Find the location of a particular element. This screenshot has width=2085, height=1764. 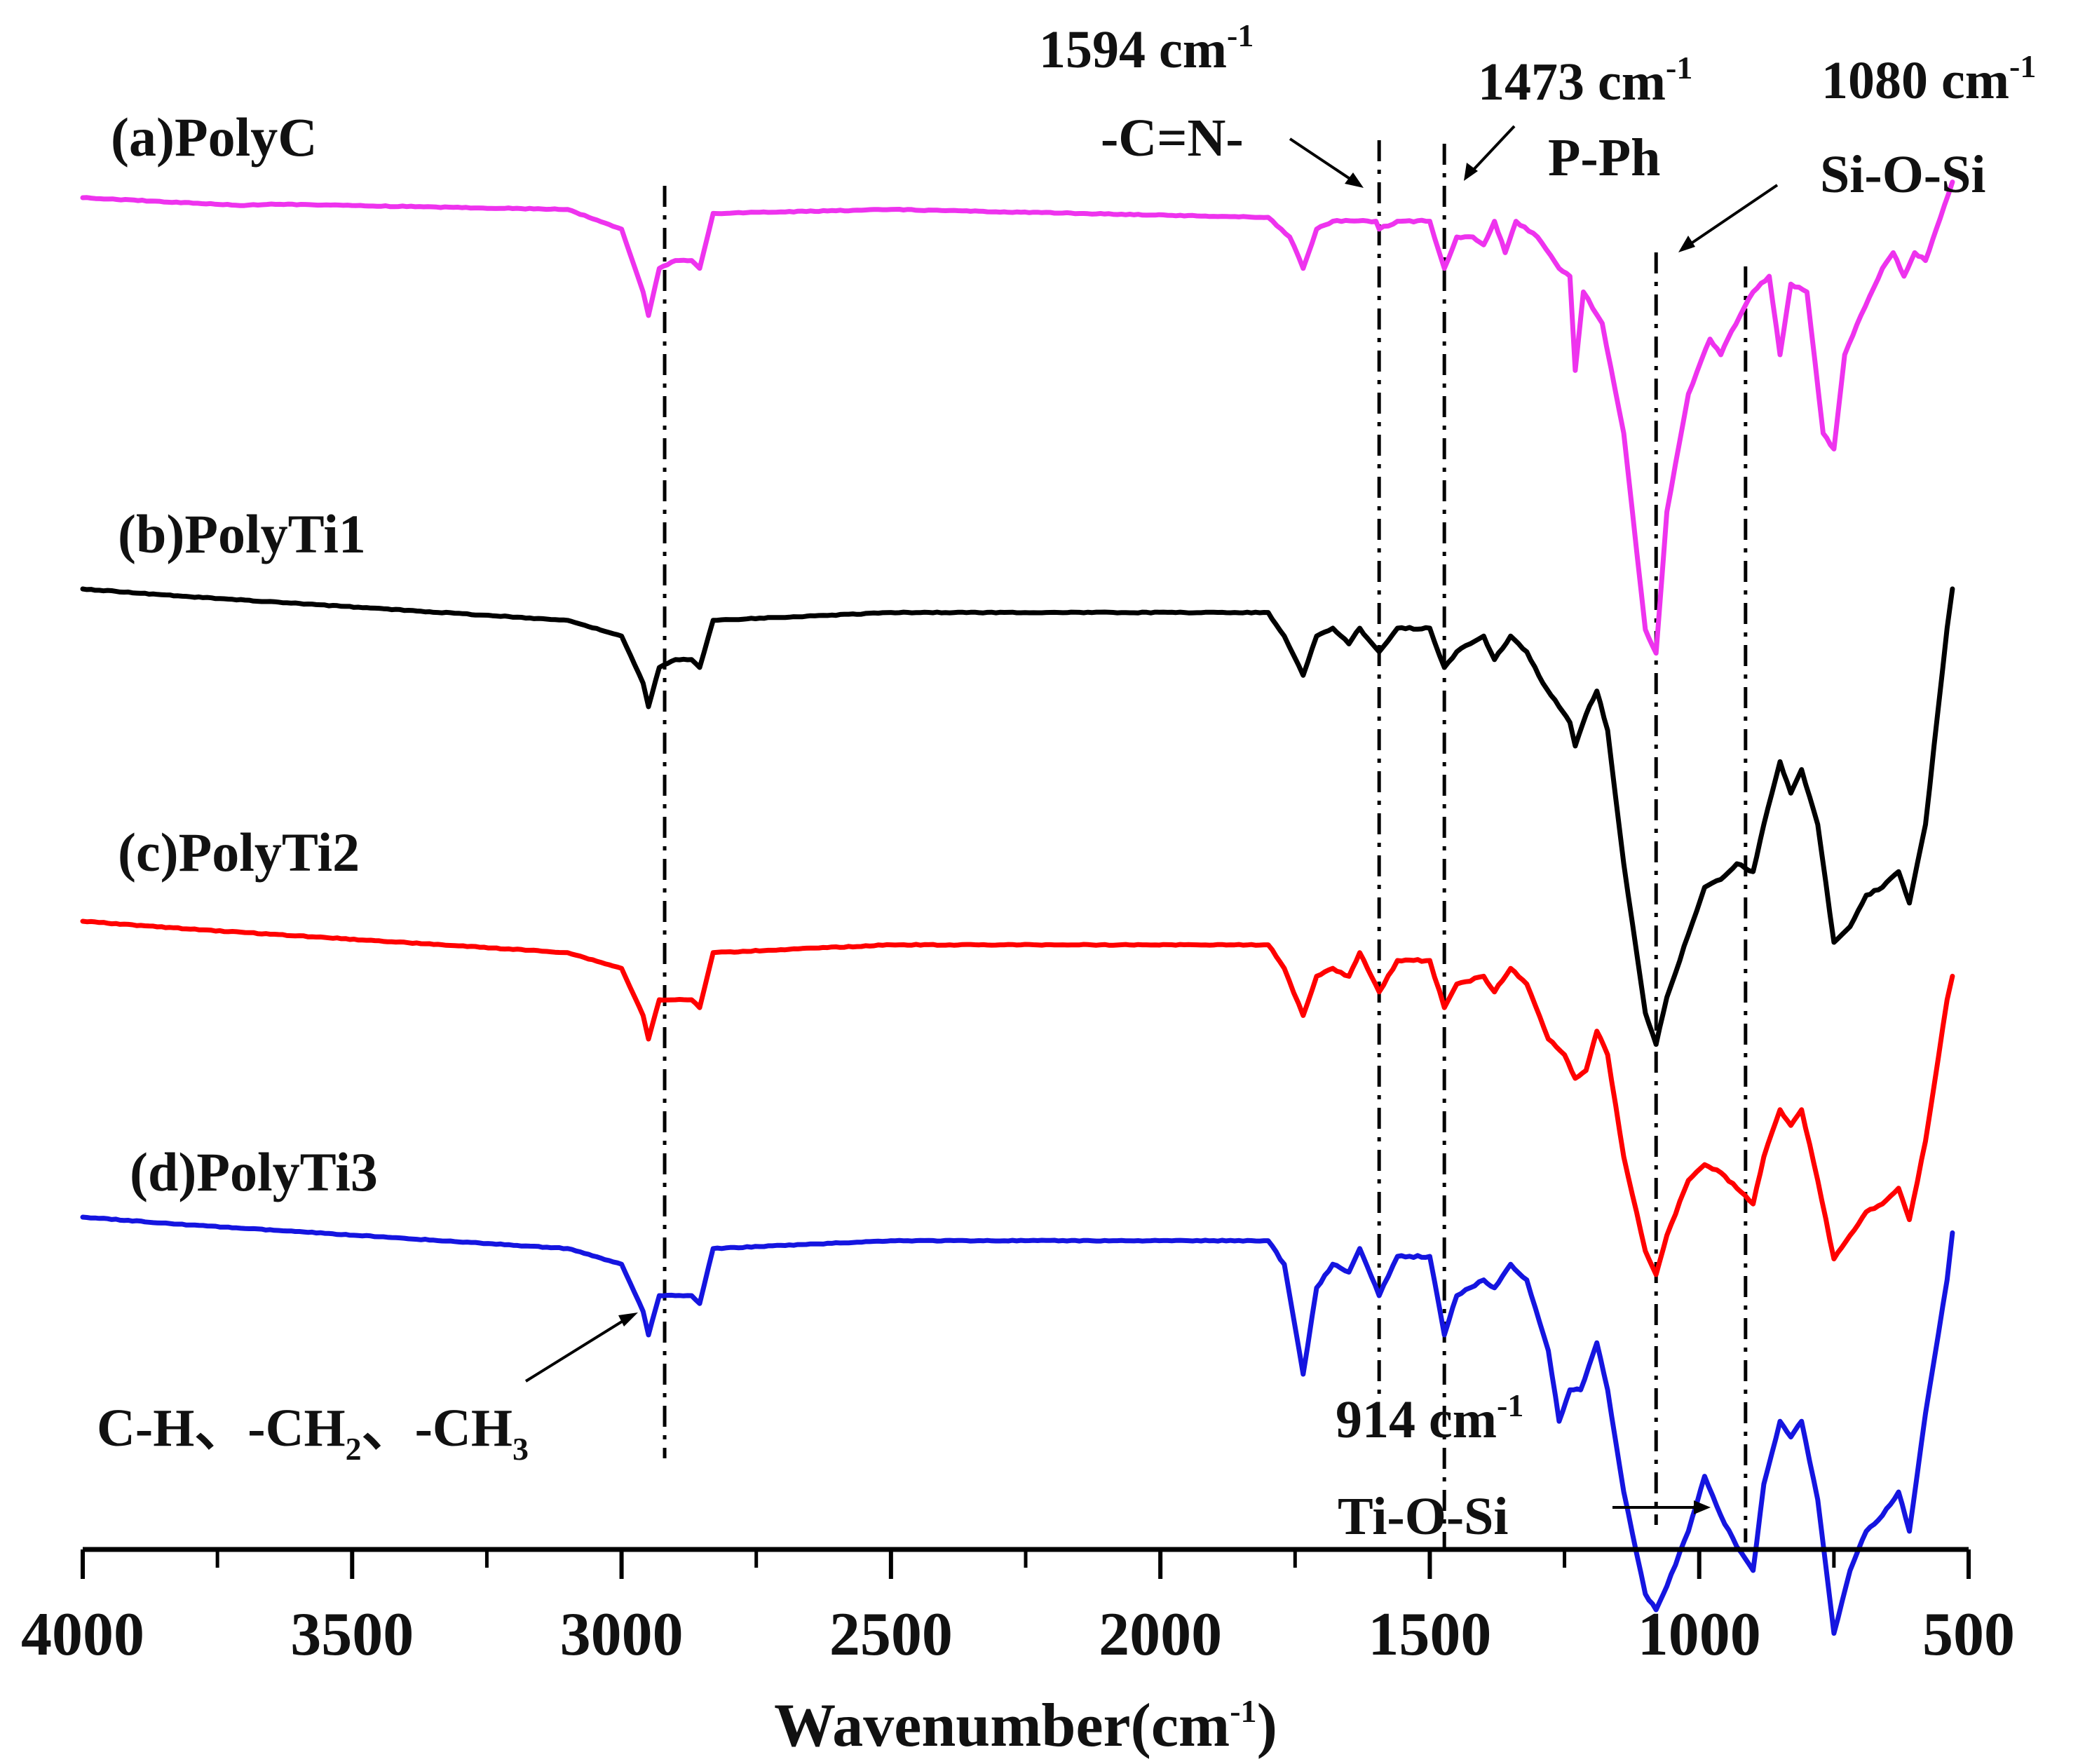

arrowhead-ch is located at coordinates (628, 1320).